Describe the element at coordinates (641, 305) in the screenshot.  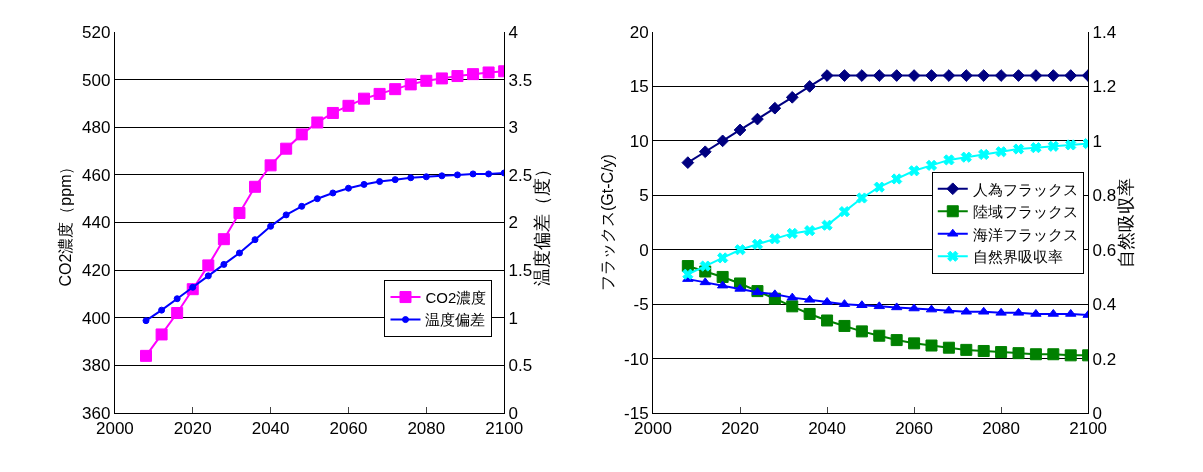
I see `y-tick-label: -5` at that location.